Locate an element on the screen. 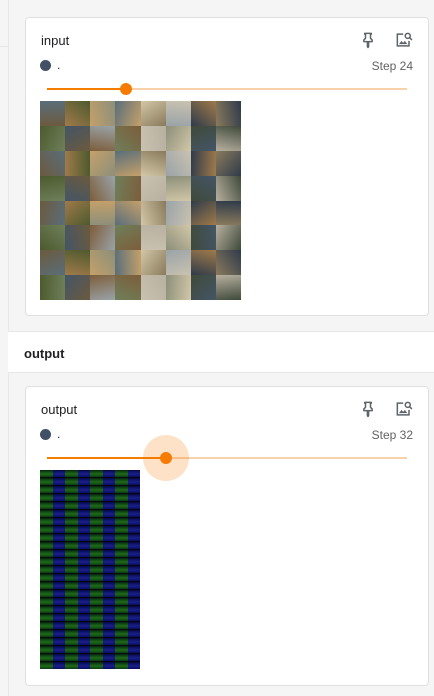  top-divider is located at coordinates (4, 46).